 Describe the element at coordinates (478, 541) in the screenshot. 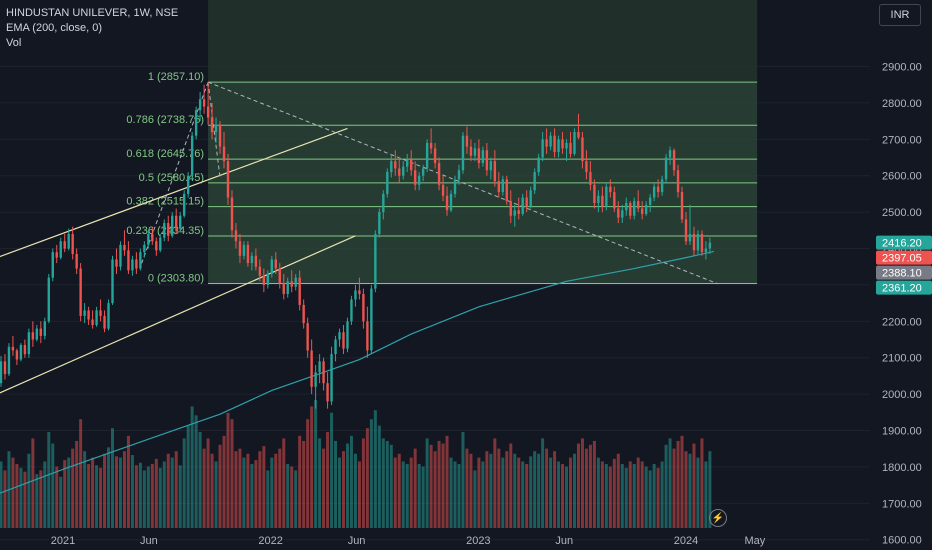

I see `x-tick-label: 2023` at that location.